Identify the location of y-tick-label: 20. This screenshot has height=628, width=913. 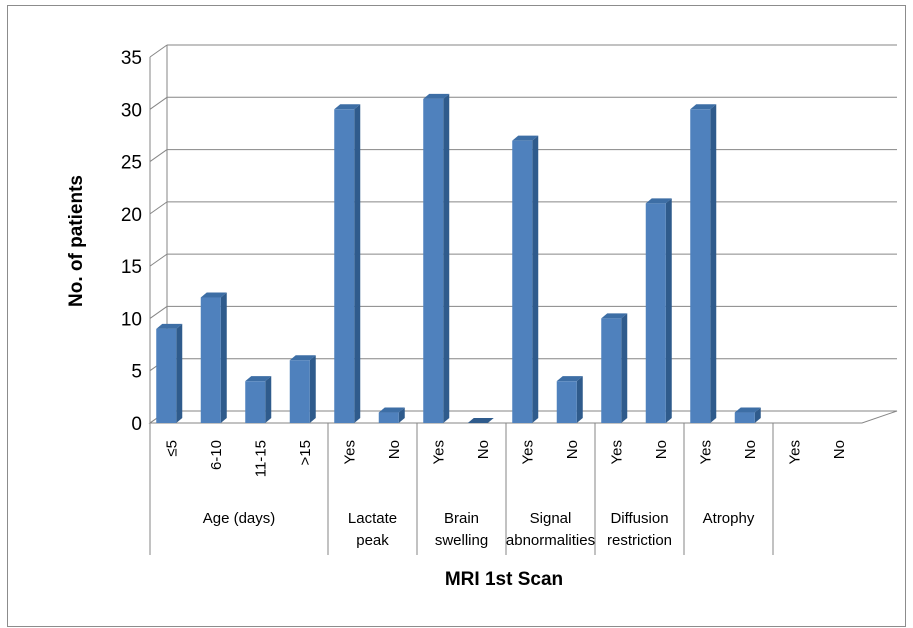
(131, 215).